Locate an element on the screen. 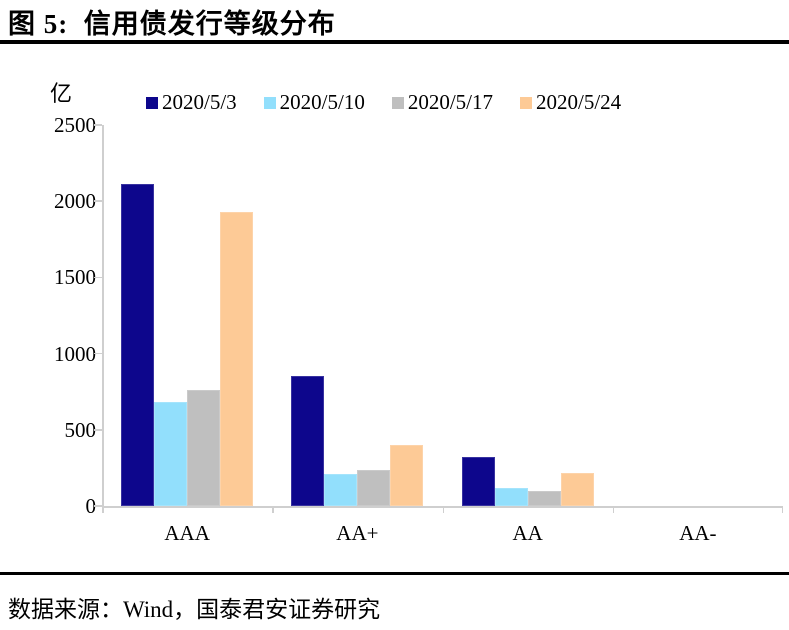 The image size is (789, 630). legend-item-2020-5-17: 2020/5/17 is located at coordinates (442, 102).